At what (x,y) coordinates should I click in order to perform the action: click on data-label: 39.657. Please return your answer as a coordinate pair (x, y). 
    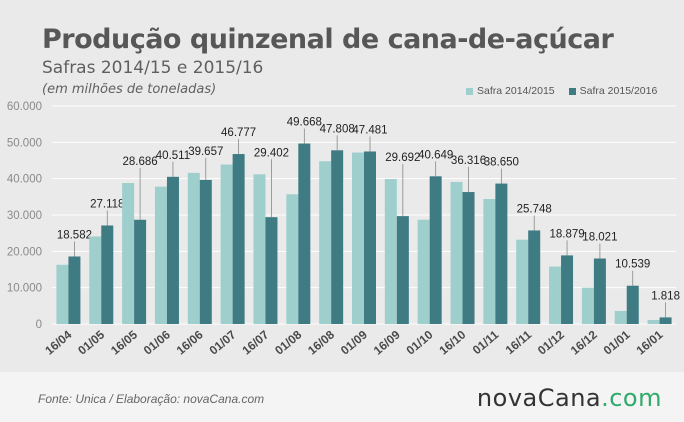
    Looking at the image, I should click on (205, 152).